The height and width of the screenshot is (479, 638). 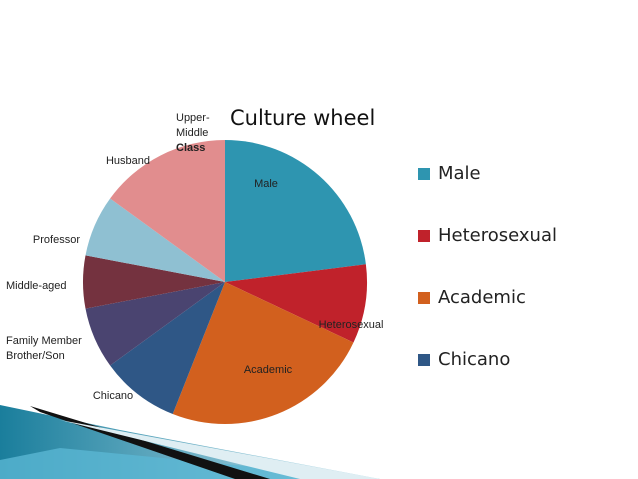 I want to click on slice-label: Heterosexual, so click(x=351, y=325).